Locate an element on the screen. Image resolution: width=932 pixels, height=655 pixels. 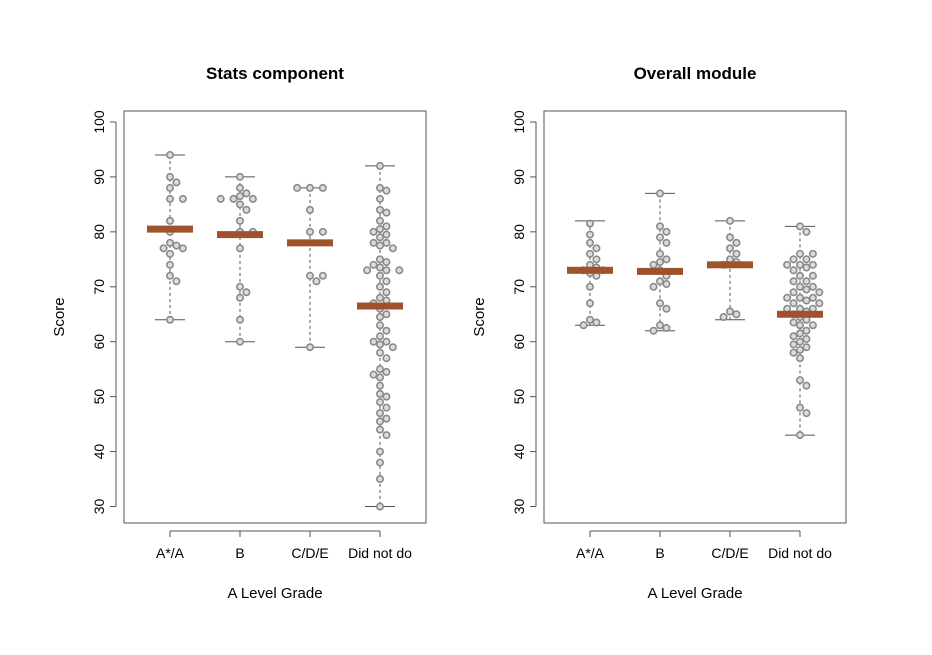
median-bar is located at coordinates (170, 229).